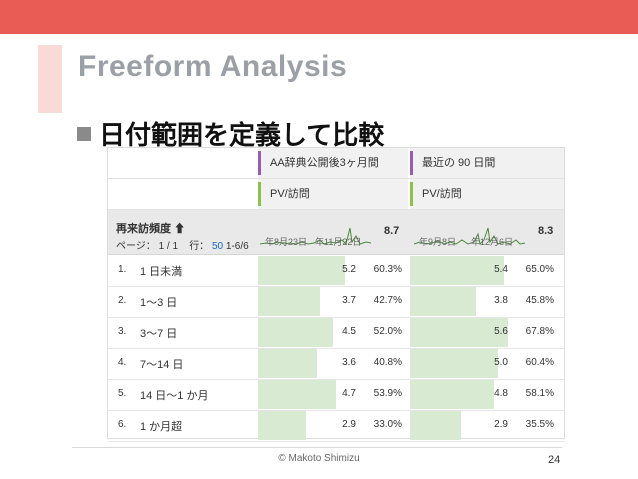  I want to click on segment-1-cell: 3.7 42.7%, so click(333, 301).